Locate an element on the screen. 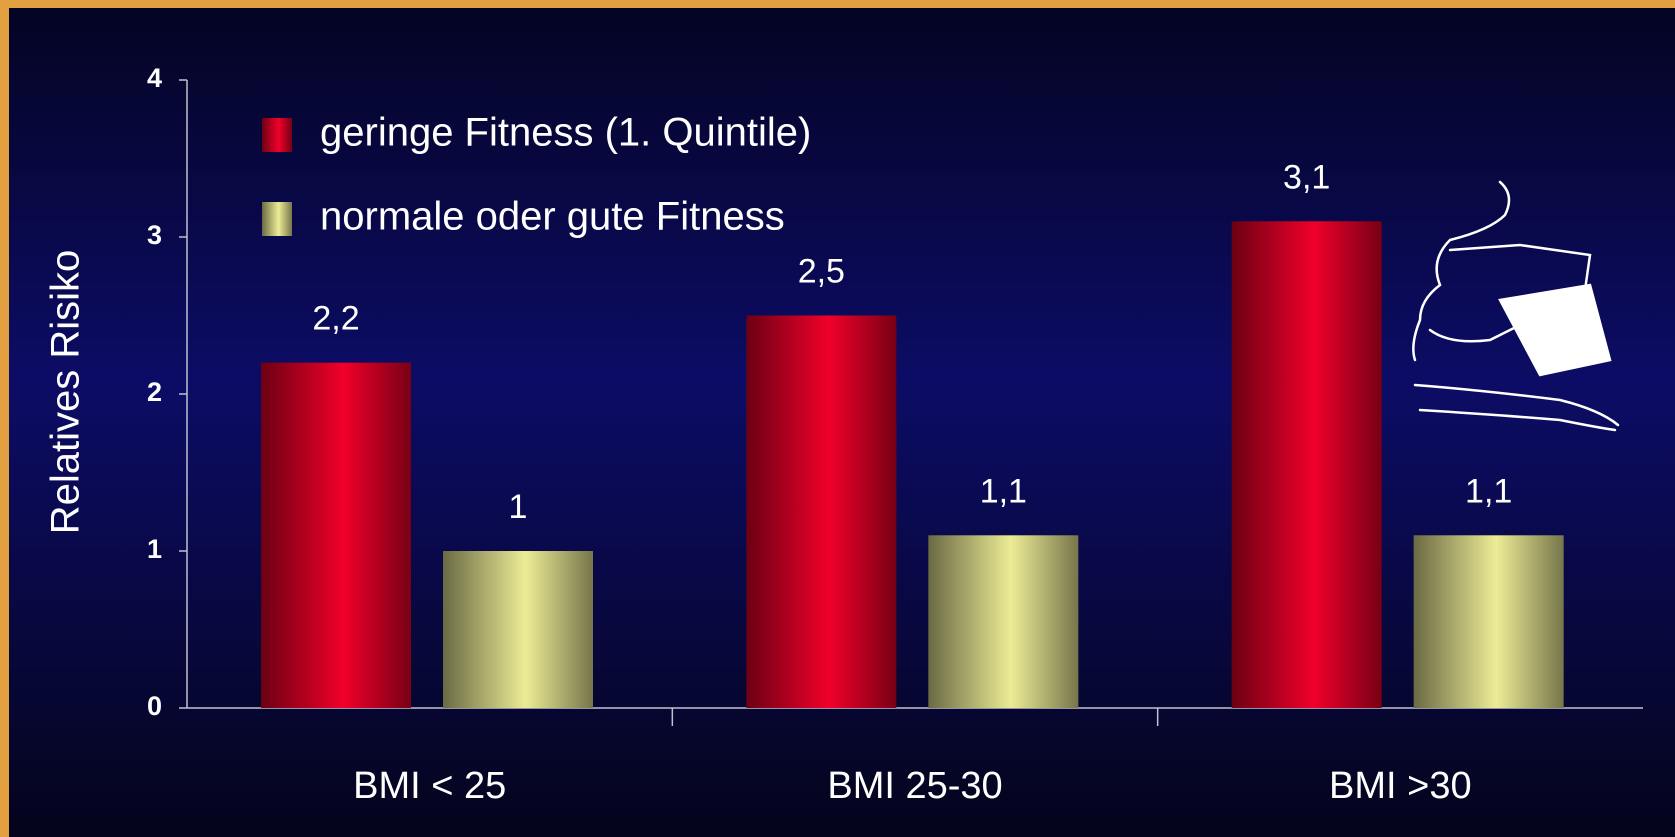 The image size is (1675, 837). y-tick-label: 0 is located at coordinates (154, 706).